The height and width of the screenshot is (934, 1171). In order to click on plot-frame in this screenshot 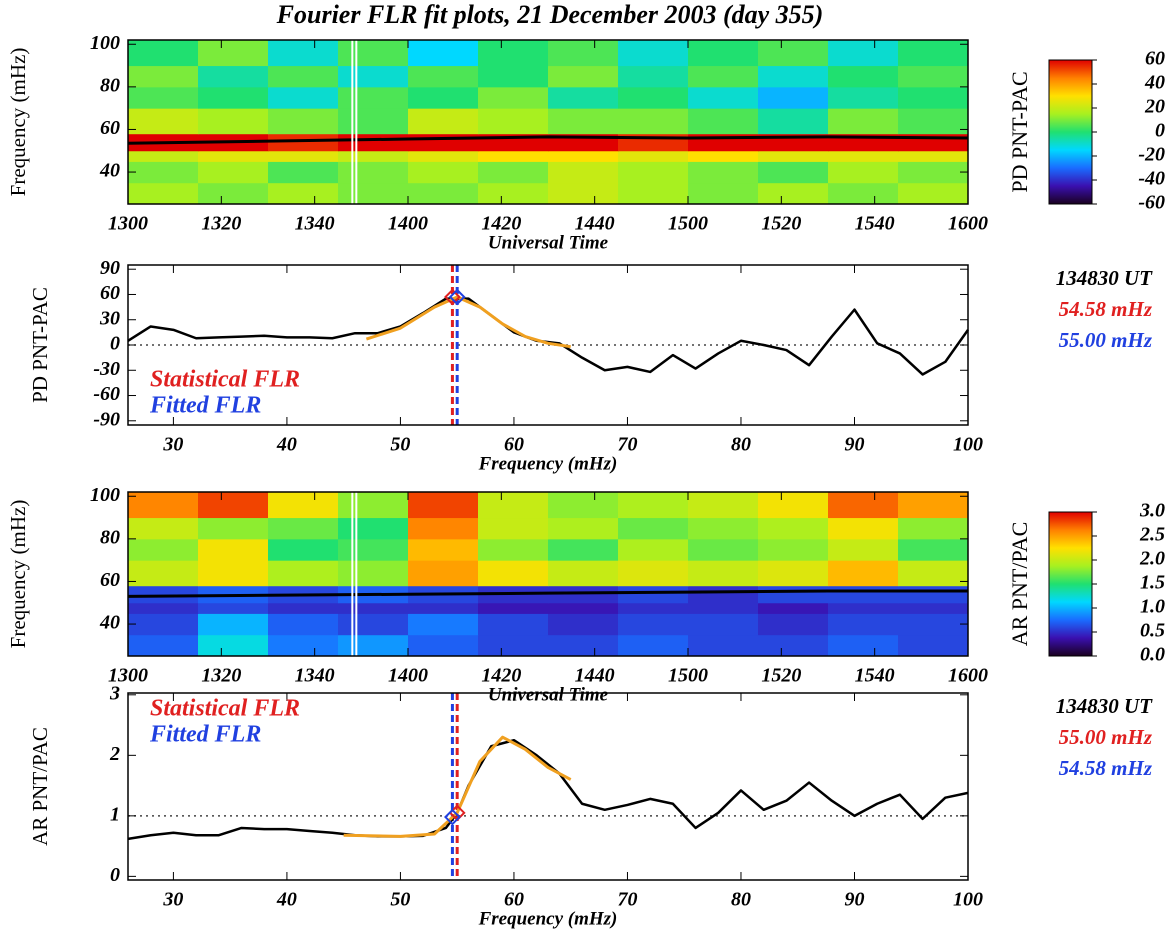, I will do `click(548, 345)`.